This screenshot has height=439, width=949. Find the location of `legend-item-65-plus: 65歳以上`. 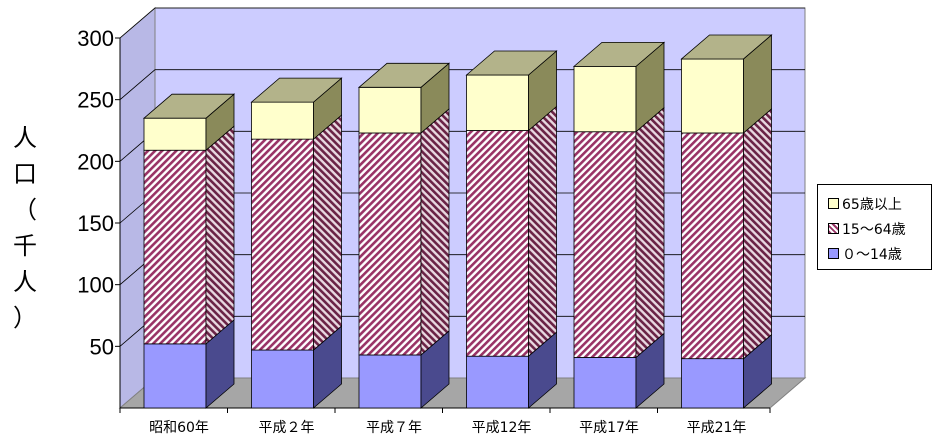

legend-item-65-plus: 65歳以上 is located at coordinates (879, 203).